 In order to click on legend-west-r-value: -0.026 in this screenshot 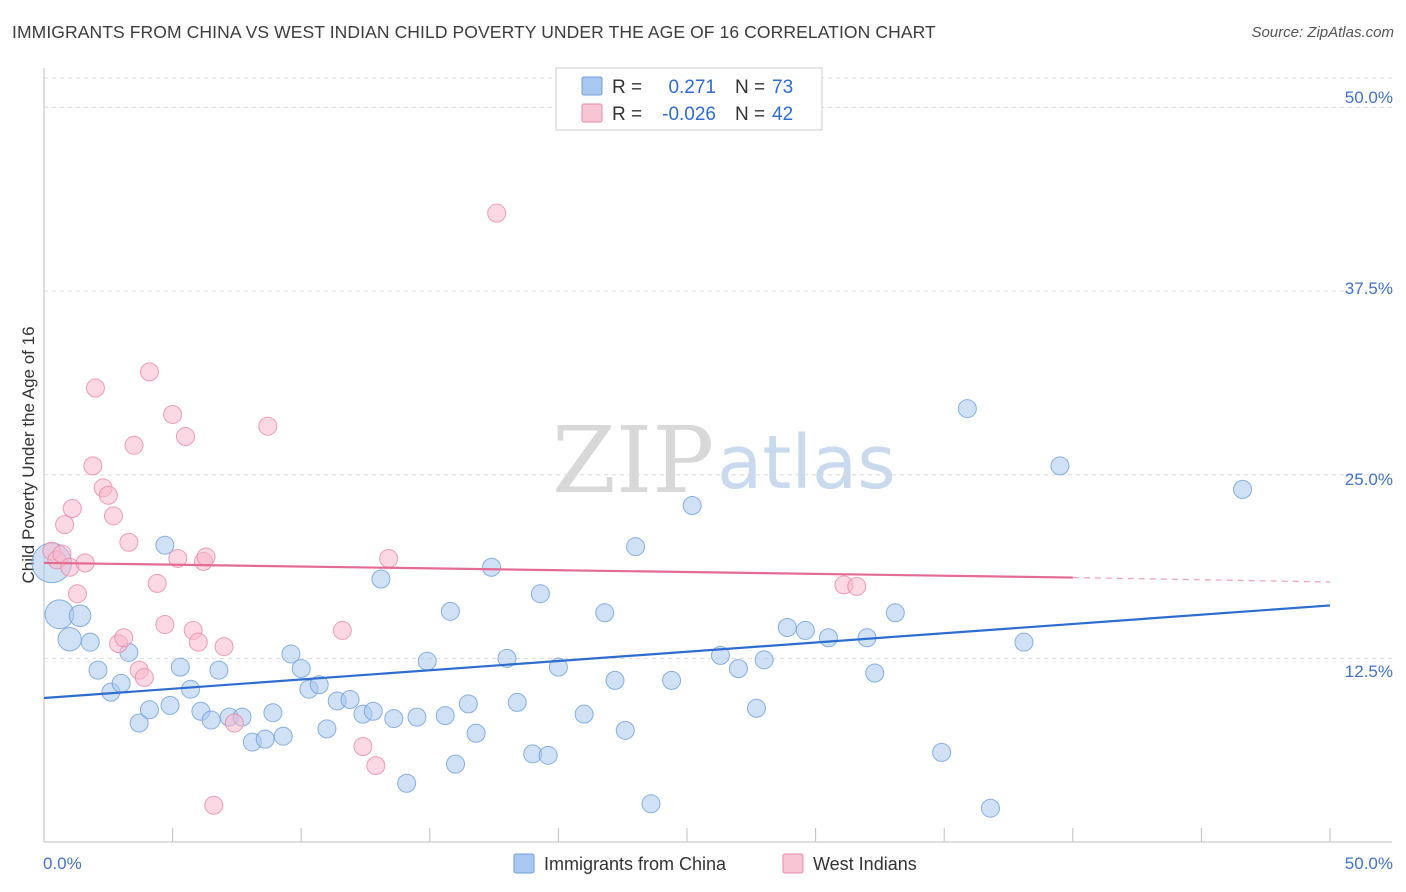, I will do `click(689, 114)`.